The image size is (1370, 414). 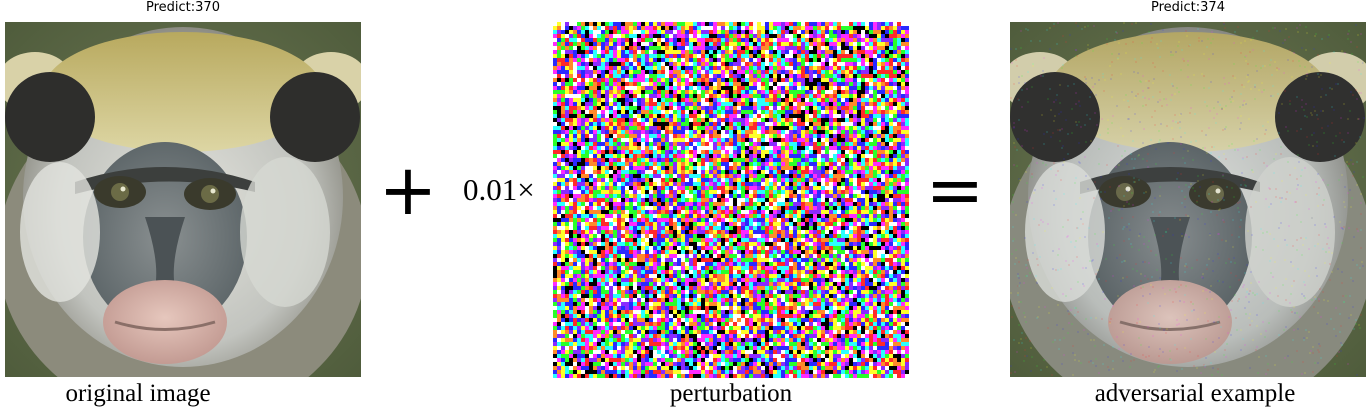 I want to click on adversarial-example-caption: adversarial example, so click(x=1195, y=393).